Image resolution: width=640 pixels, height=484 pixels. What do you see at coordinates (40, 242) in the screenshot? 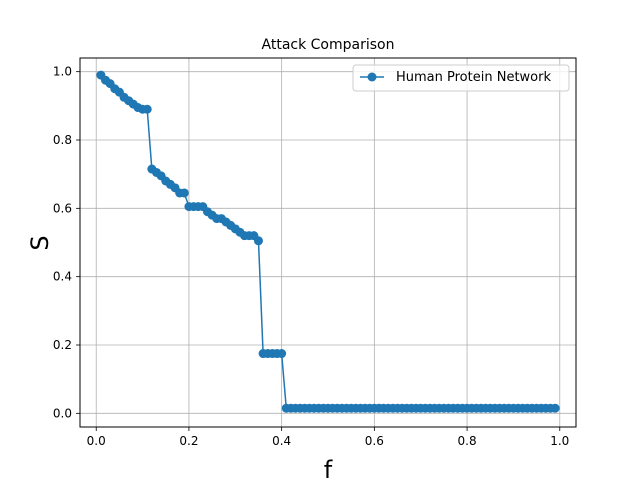
I see `y-axis-label: S` at bounding box center [40, 242].